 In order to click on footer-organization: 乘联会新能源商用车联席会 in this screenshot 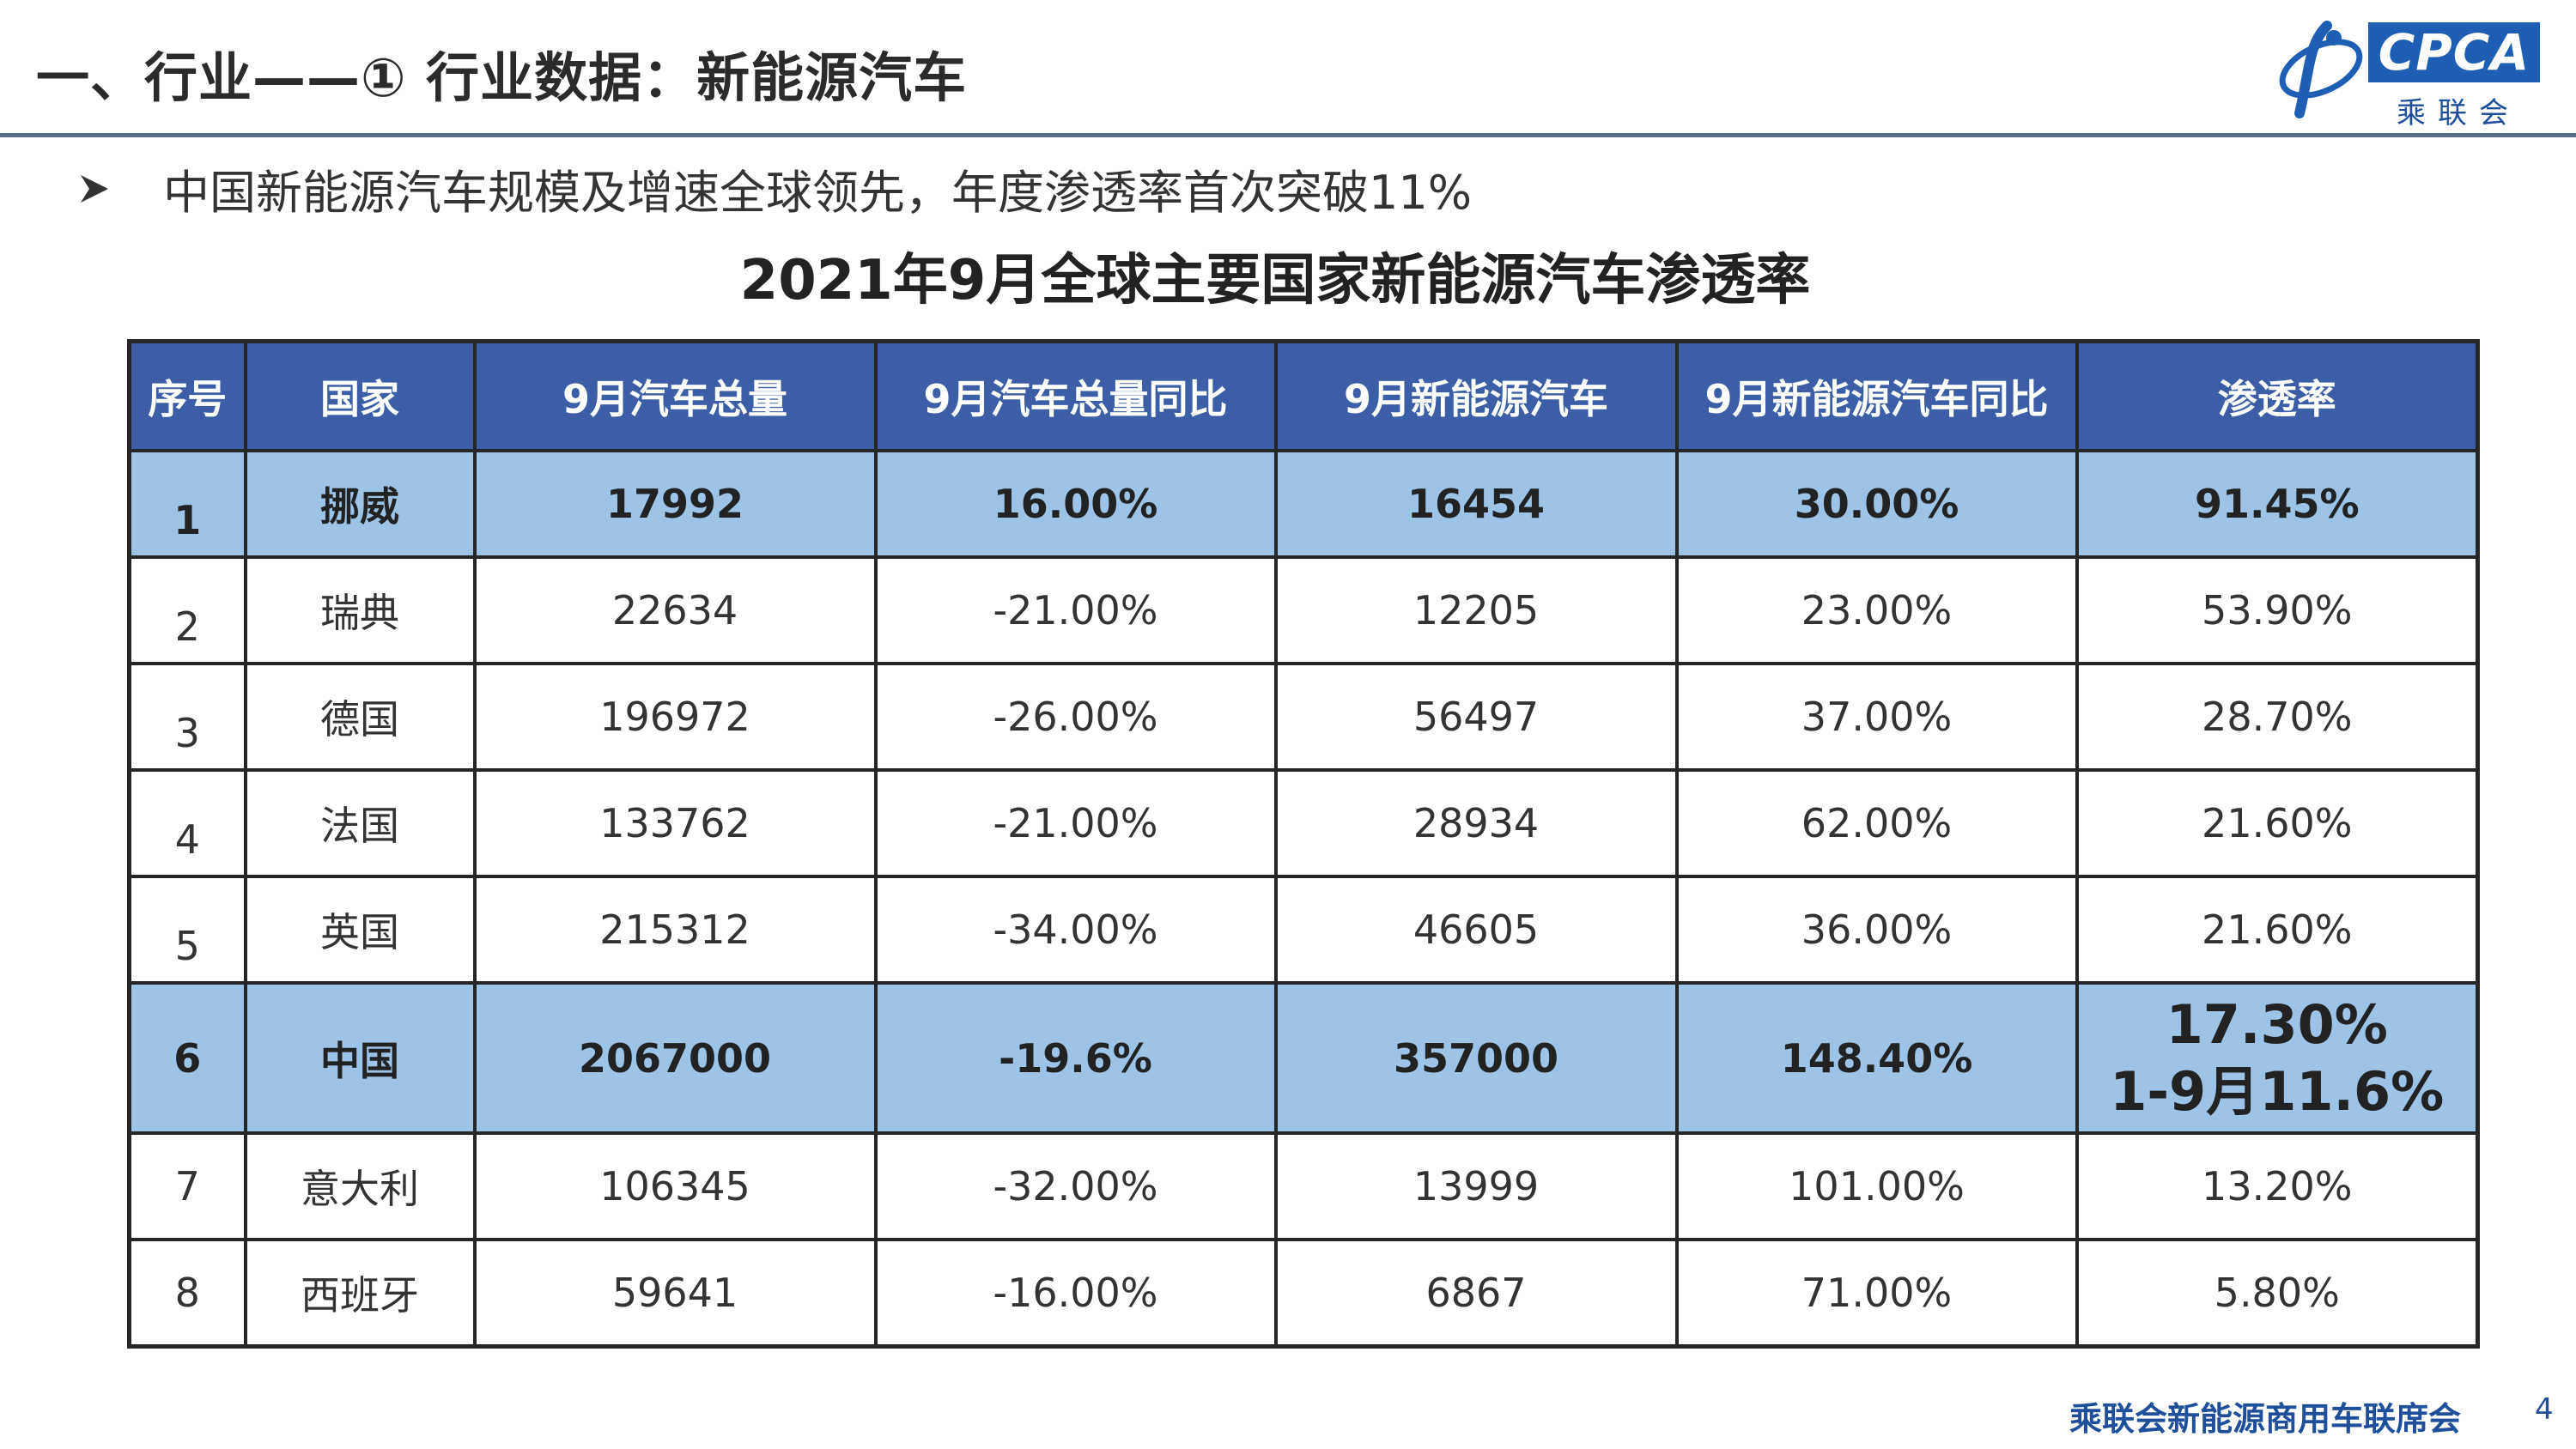, I will do `click(2265, 1419)`.